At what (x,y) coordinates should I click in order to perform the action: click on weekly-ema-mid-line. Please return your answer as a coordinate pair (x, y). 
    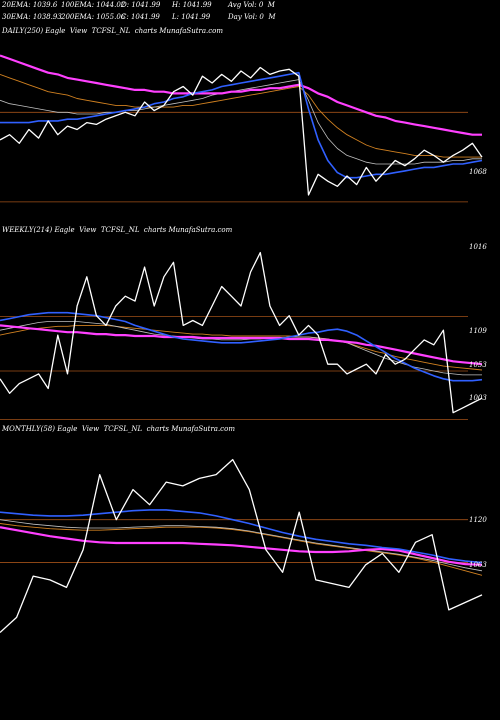
    Looking at the image, I should click on (241, 347).